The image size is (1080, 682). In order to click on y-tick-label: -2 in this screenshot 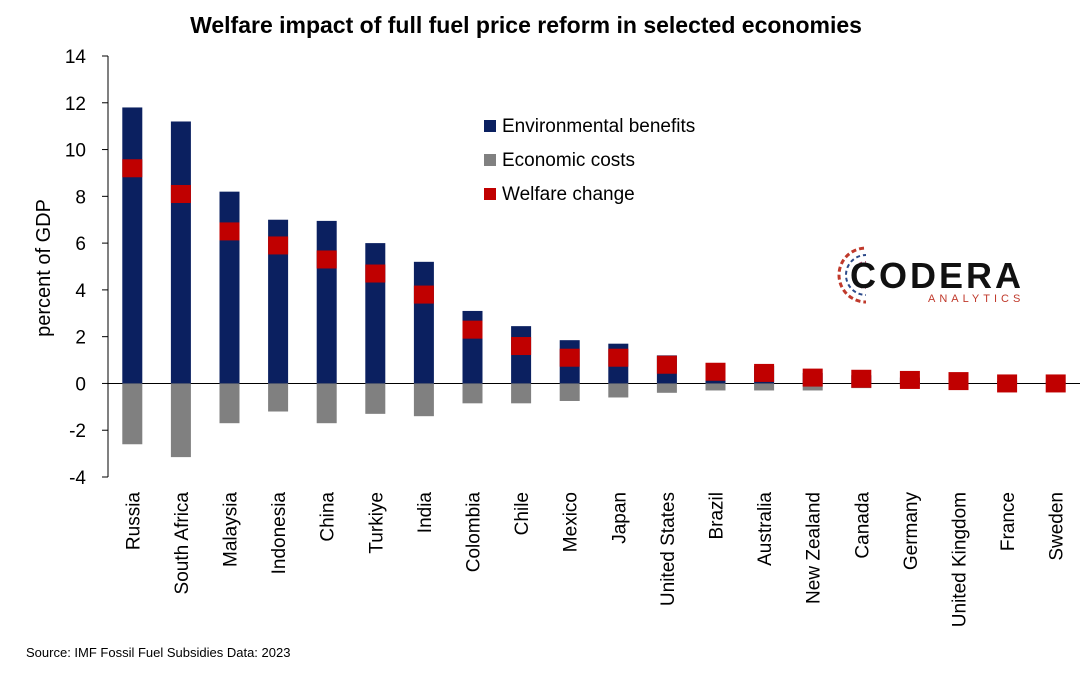, I will do `click(77, 431)`.